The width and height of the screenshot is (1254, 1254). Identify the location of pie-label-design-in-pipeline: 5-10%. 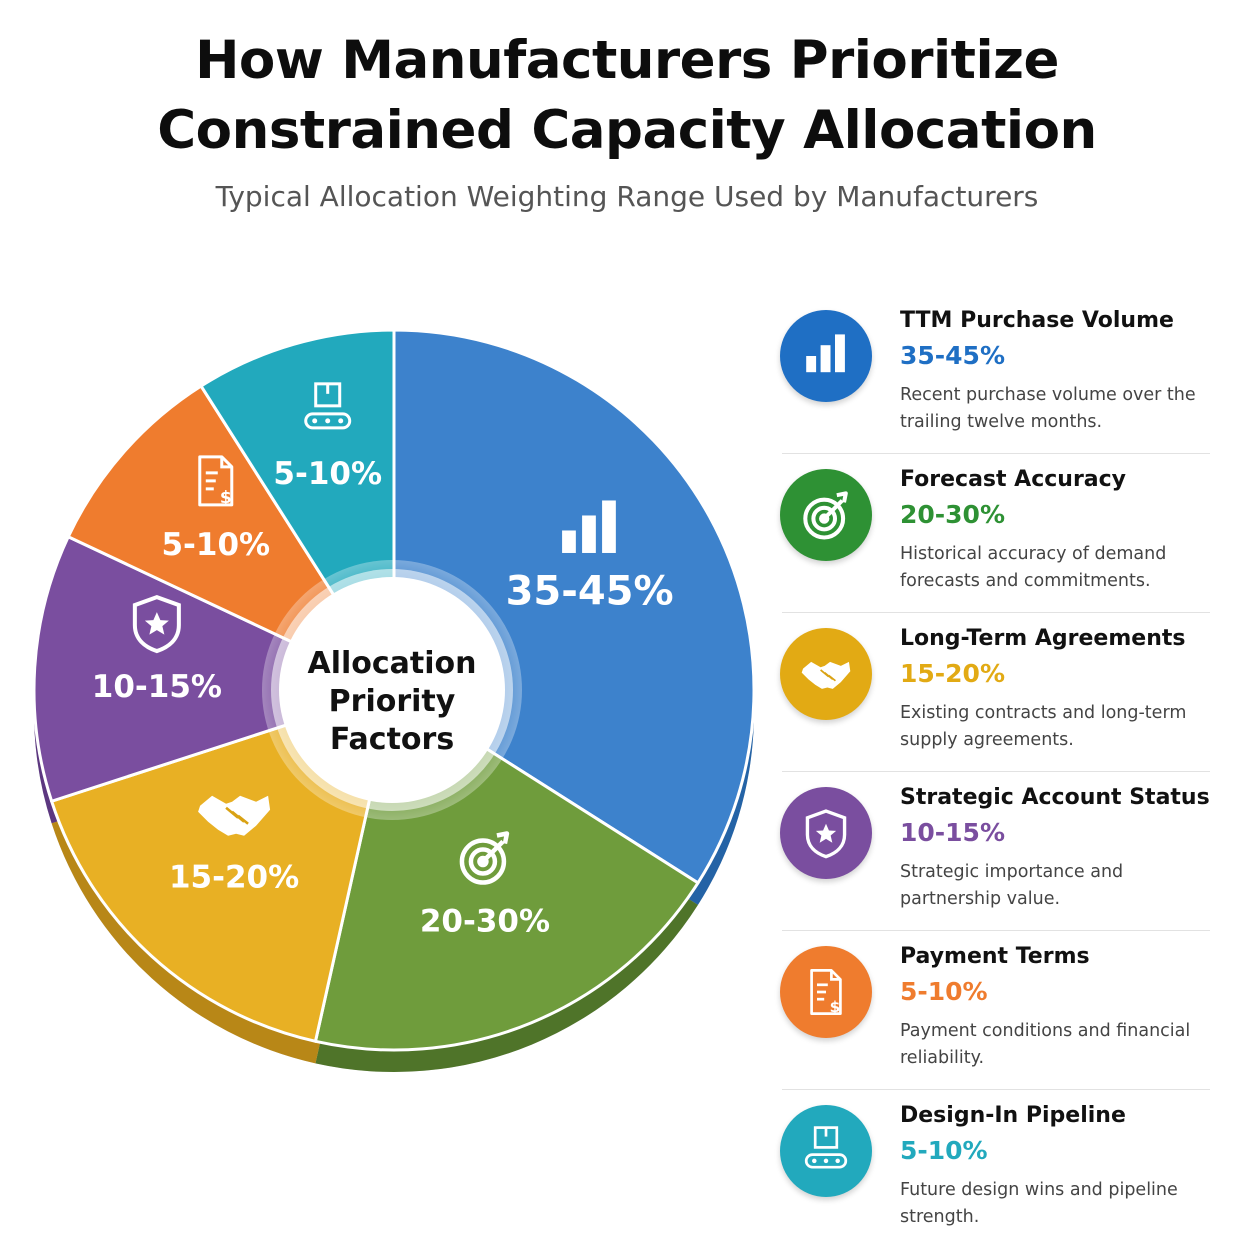
(327, 474).